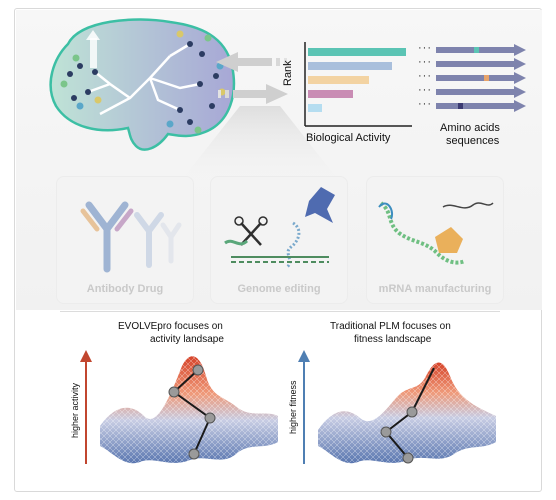 This screenshot has width=556, height=500. What do you see at coordinates (348, 138) in the screenshot?
I see `activity-axis-label: Biological Activity` at bounding box center [348, 138].